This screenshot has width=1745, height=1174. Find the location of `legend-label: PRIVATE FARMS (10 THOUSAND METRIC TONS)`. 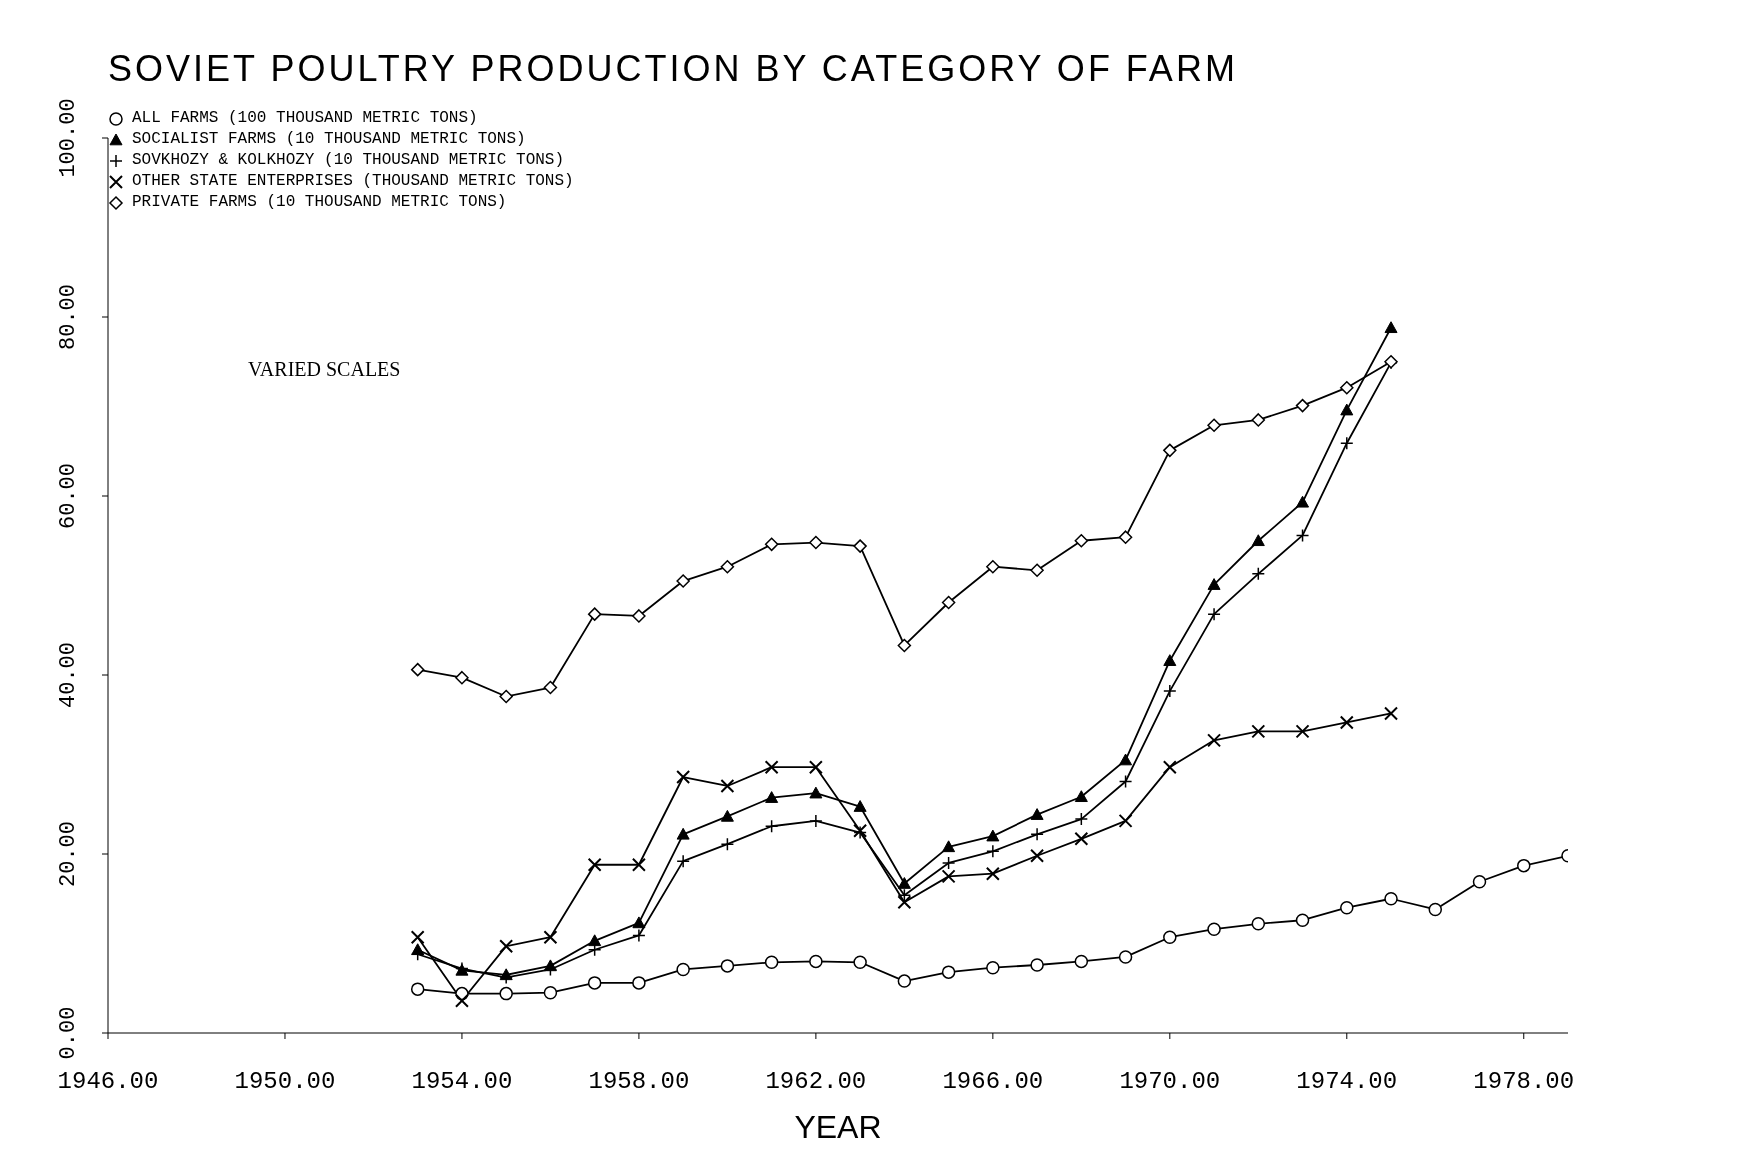

legend-label: PRIVATE FARMS (10 THOUSAND METRIC TONS) is located at coordinates (319, 202).